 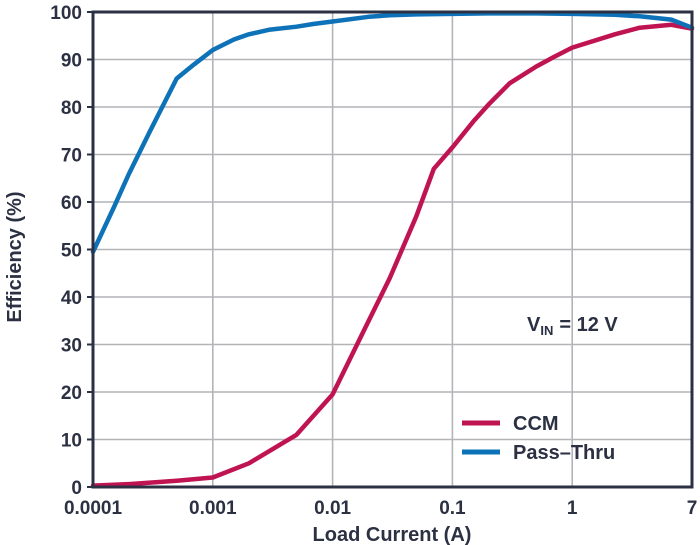 I want to click on legend: CCM Pass–Thru, so click(x=538, y=438).